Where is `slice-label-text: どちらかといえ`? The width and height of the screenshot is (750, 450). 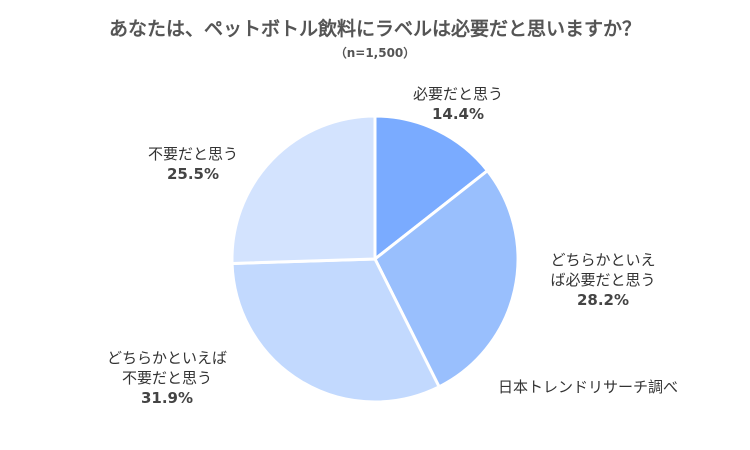 slice-label-text: どちらかといえ is located at coordinates (603, 260).